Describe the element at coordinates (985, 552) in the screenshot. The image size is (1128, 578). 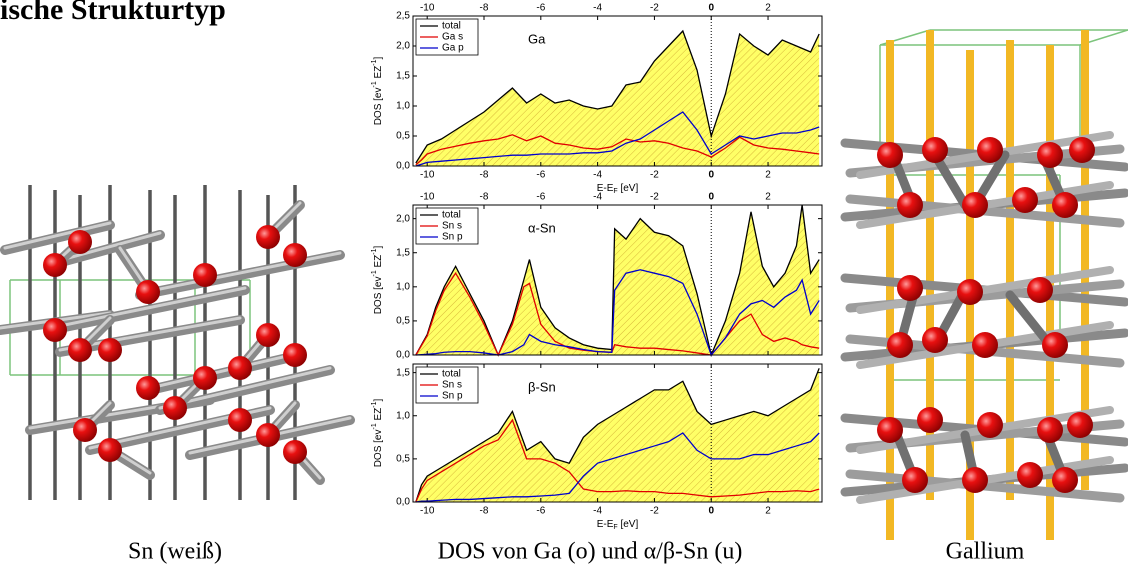
I see `caption: Gallium` at that location.